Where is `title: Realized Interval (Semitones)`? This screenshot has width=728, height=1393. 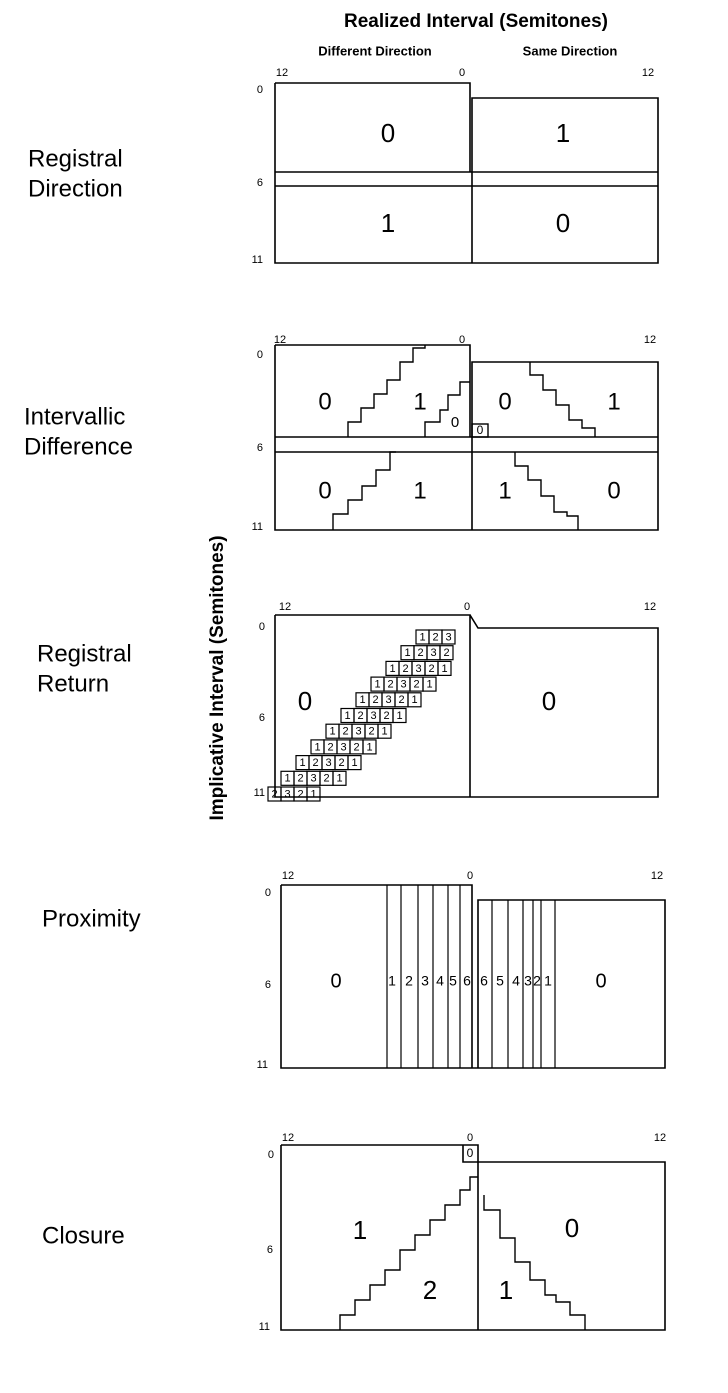 title: Realized Interval (Semitones) is located at coordinates (476, 21).